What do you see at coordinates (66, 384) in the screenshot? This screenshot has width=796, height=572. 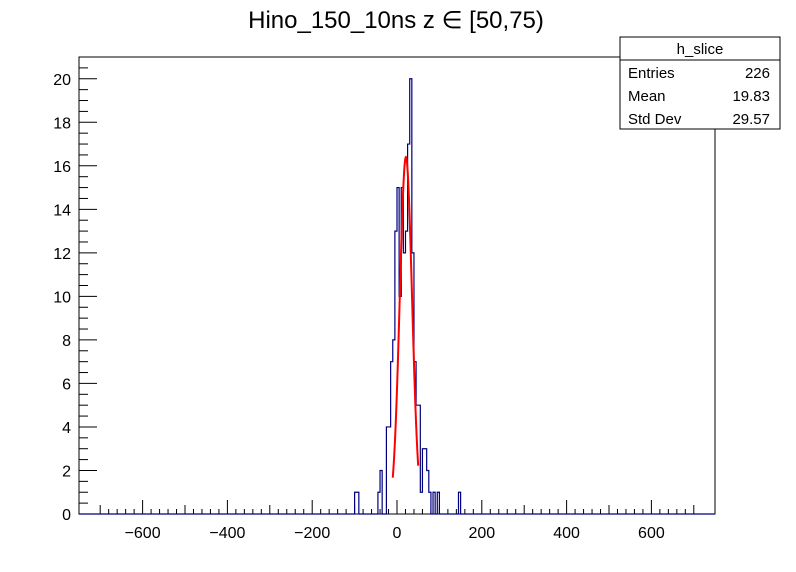 I see `y-tick-label: 6` at bounding box center [66, 384].